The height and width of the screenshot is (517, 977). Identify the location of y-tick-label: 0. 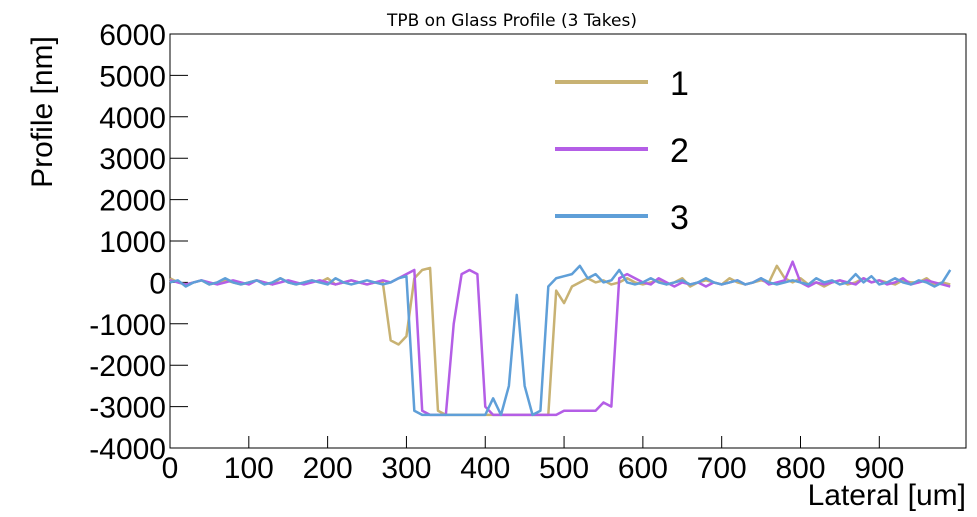
(157, 283).